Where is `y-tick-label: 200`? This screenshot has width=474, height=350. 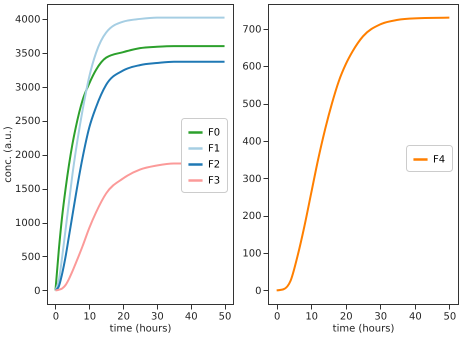 y-tick-label: 200 is located at coordinates (252, 216).